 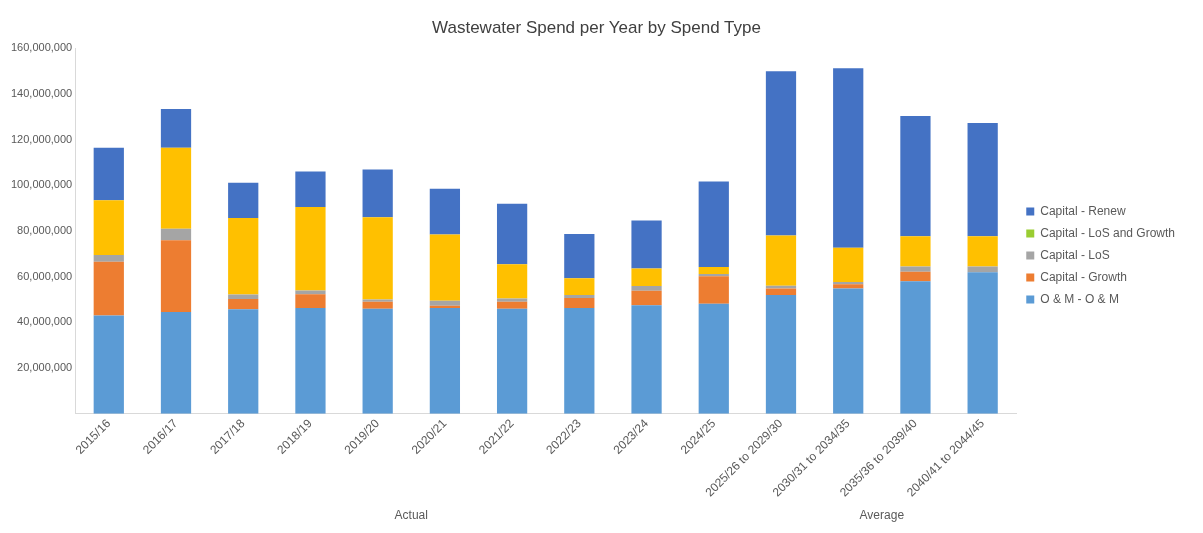 I want to click on chart-title: Wastewater Spend per Year by Spend Type, so click(x=596, y=27).